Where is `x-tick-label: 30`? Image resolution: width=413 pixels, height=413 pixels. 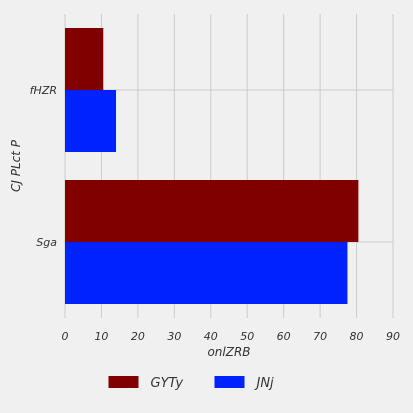 x-tick-label: 30 is located at coordinates (174, 336).